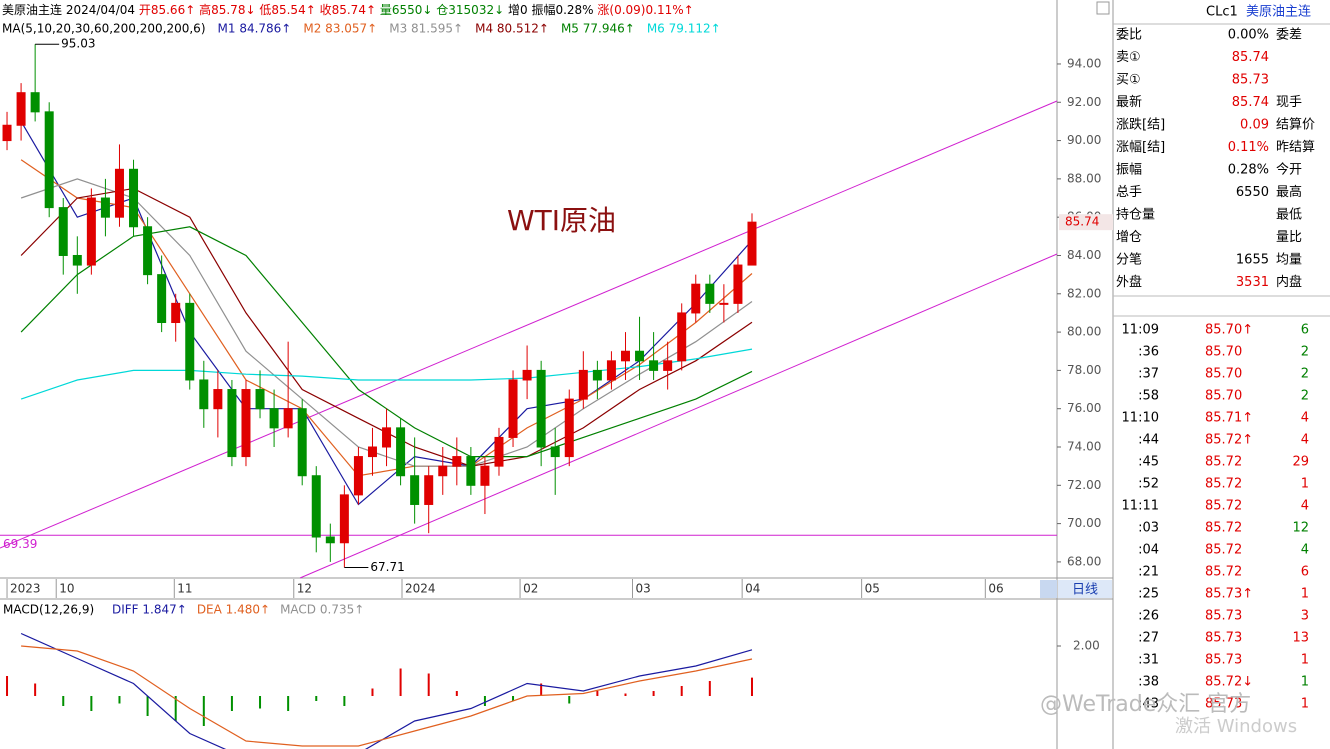  Describe the element at coordinates (1084, 370) in the screenshot. I see `y-tick-label: 78.00` at that location.